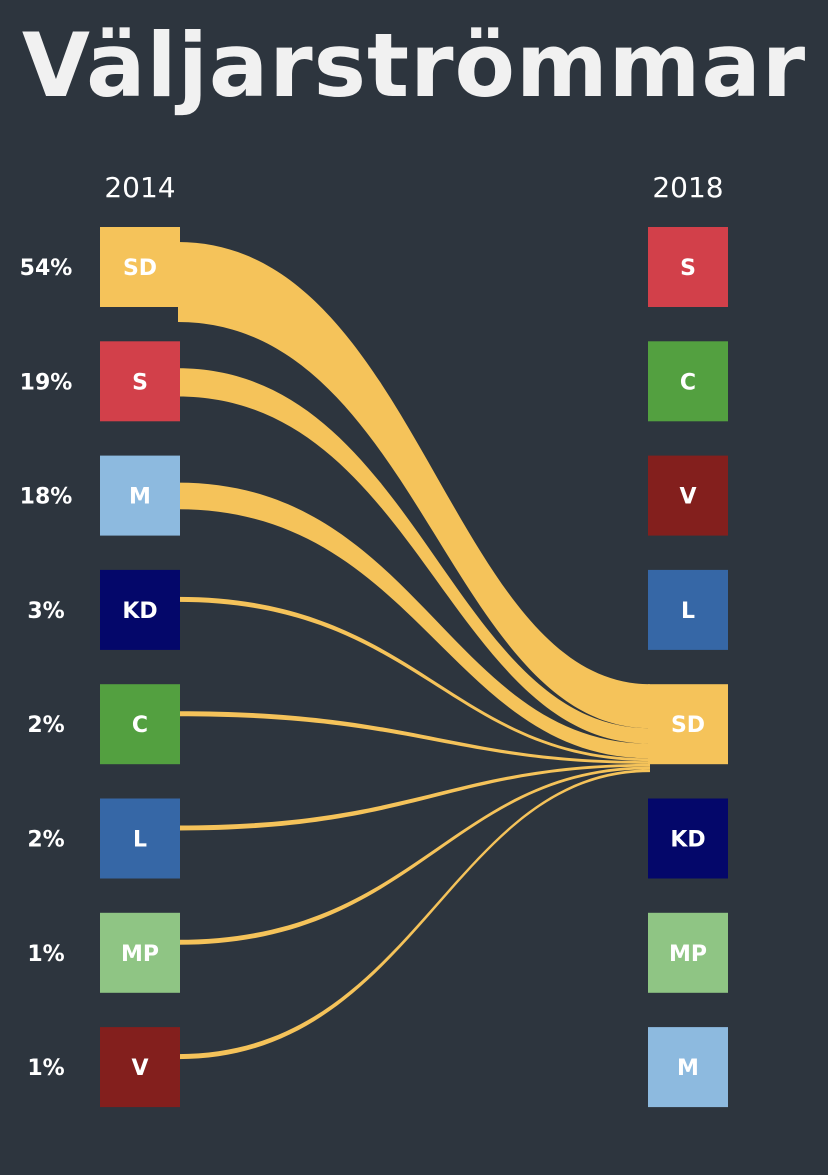 This screenshot has width=828, height=1175. I want to click on node-2018-m, so click(688, 1067).